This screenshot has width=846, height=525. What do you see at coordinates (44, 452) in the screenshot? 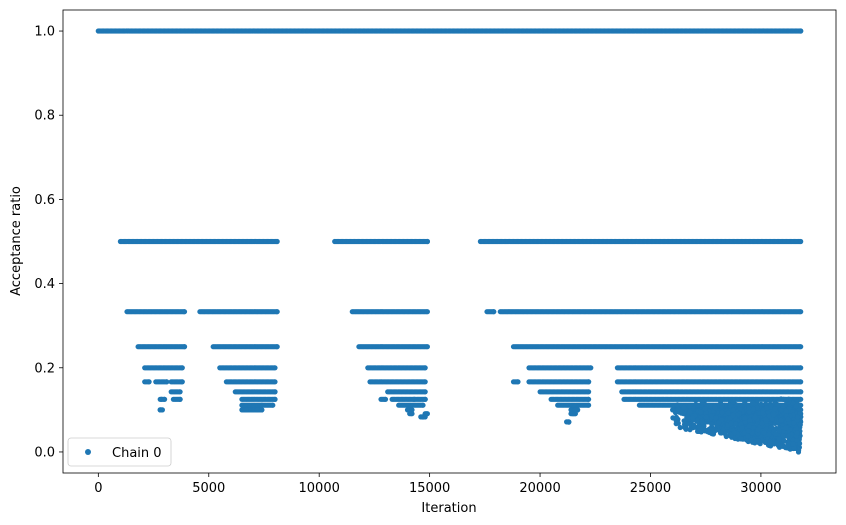
I see `y-tick-label: 0.0` at bounding box center [44, 452].